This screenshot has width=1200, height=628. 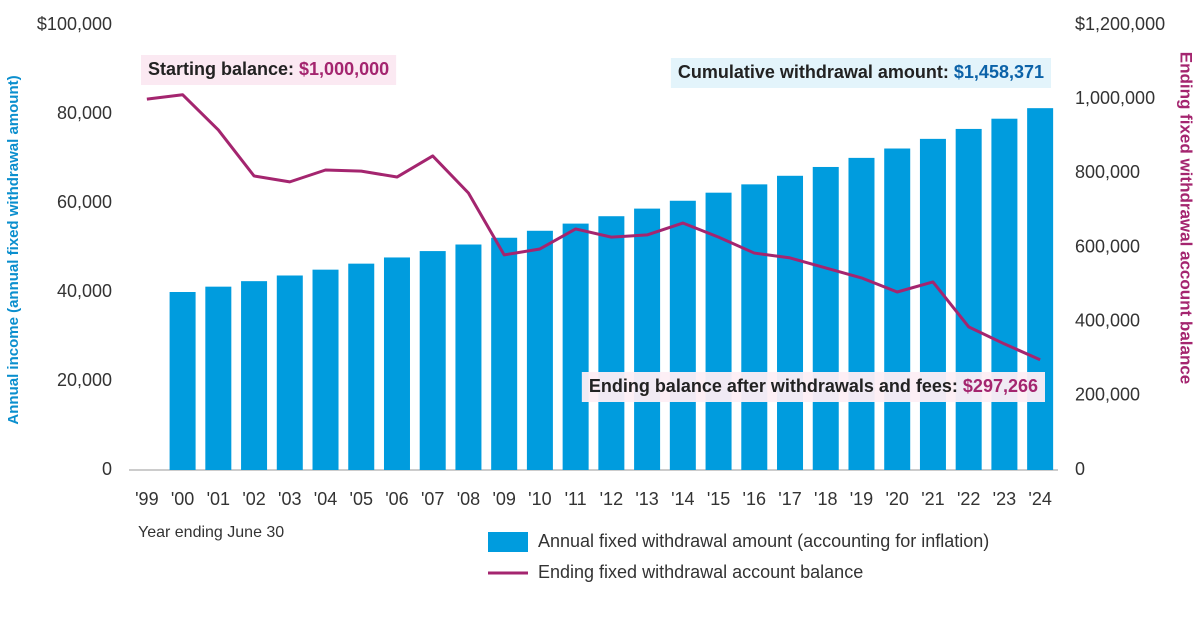 What do you see at coordinates (861, 499) in the screenshot?
I see `x-tick-label: '19` at bounding box center [861, 499].